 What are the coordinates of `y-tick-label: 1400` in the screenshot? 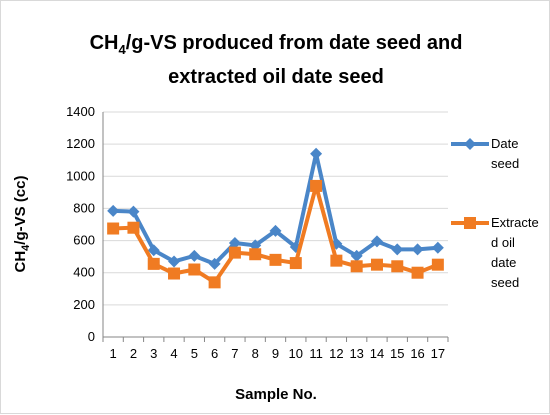 It's located at (80, 111).